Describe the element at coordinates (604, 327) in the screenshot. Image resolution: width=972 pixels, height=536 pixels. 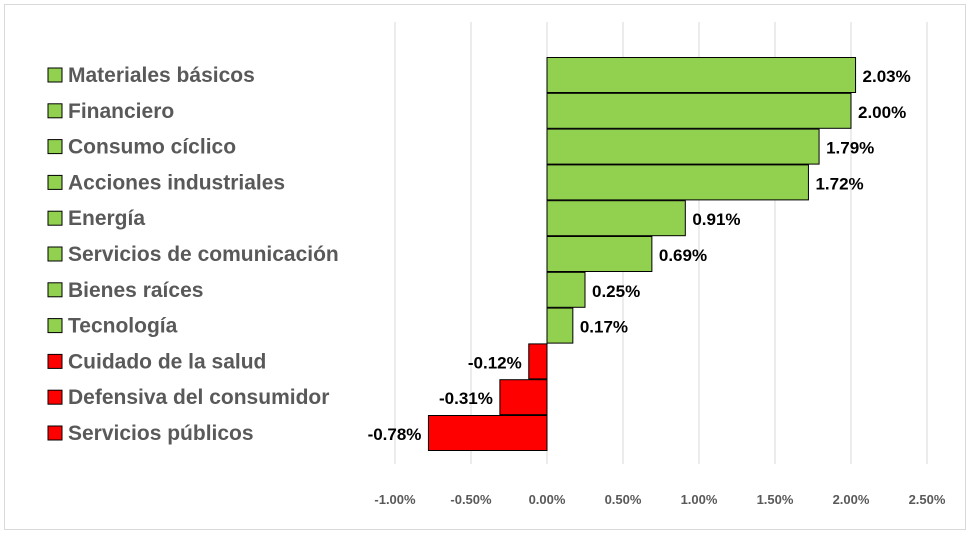
I see `data-label: 0.17%` at that location.